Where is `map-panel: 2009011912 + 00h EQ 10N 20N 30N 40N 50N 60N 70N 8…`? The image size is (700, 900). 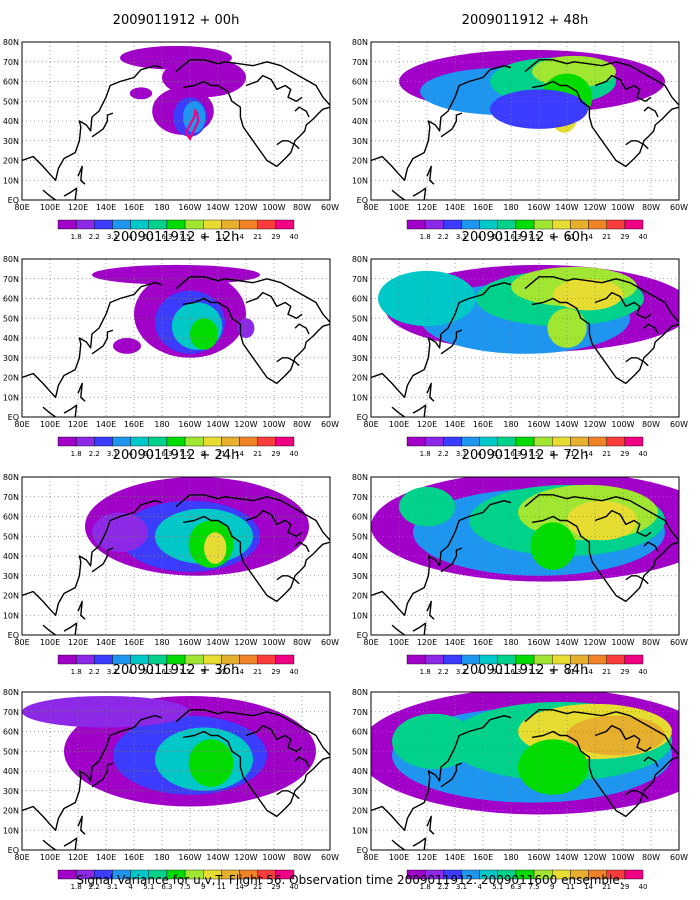 map-panel: 2009011912 + 00h EQ 10N 20N 30N 40N 50N 60N 70N 8… is located at coordinates (171, 127).